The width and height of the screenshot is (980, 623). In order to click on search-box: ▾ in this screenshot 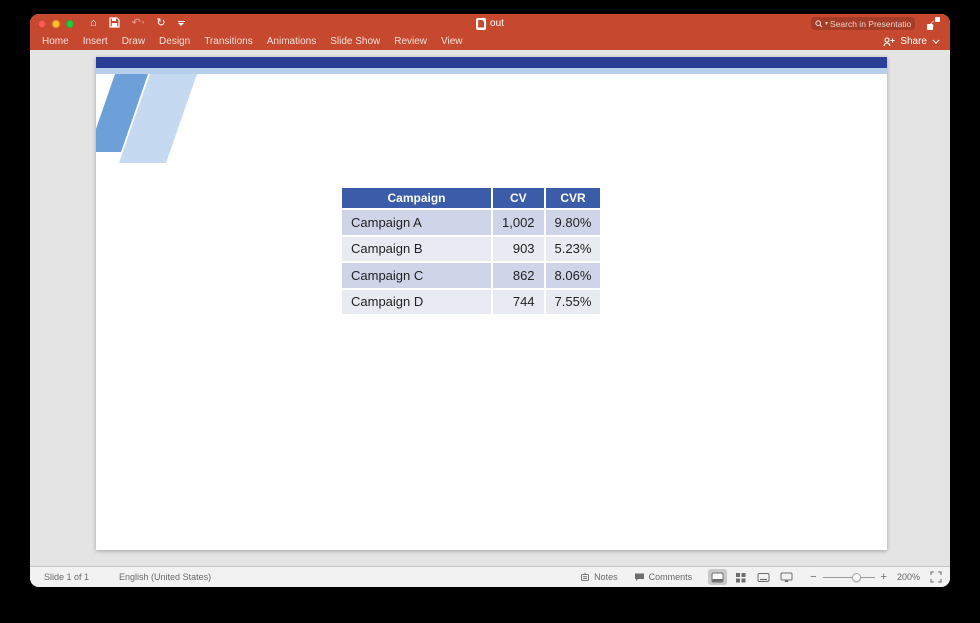, I will do `click(863, 23)`.